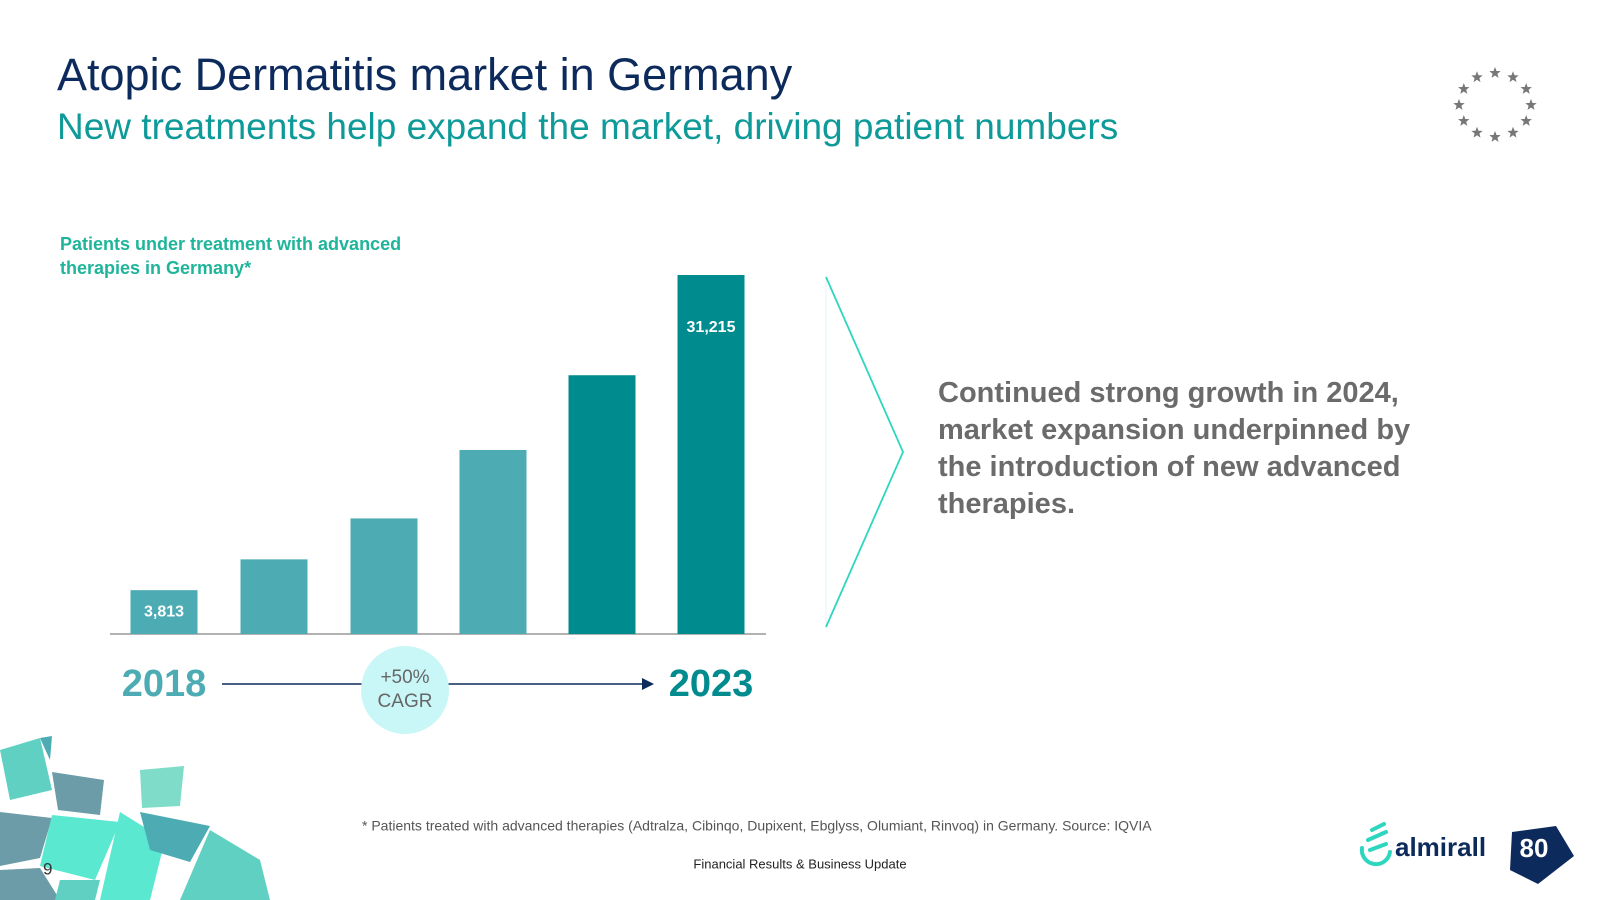 Image resolution: width=1600 pixels, height=900 pixels. What do you see at coordinates (47, 868) in the screenshot?
I see `page-number: 9` at bounding box center [47, 868].